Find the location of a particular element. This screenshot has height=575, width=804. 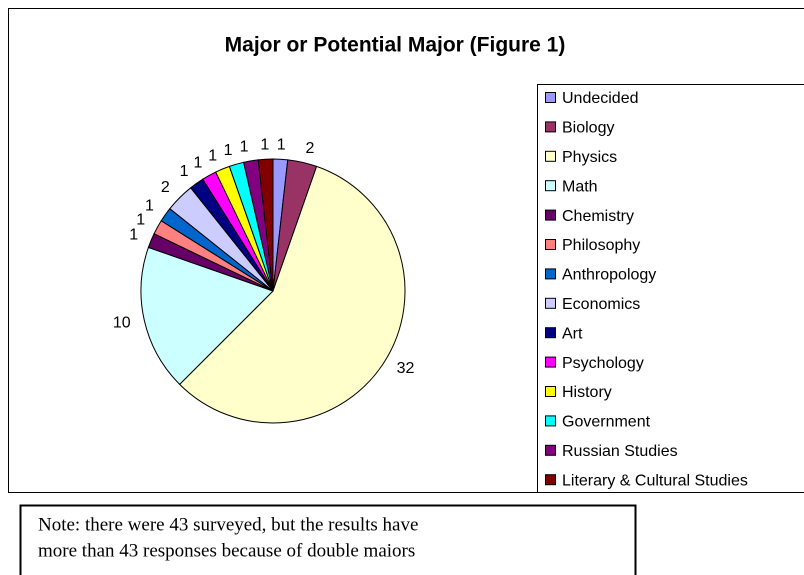

legend-label: Art is located at coordinates (572, 333).